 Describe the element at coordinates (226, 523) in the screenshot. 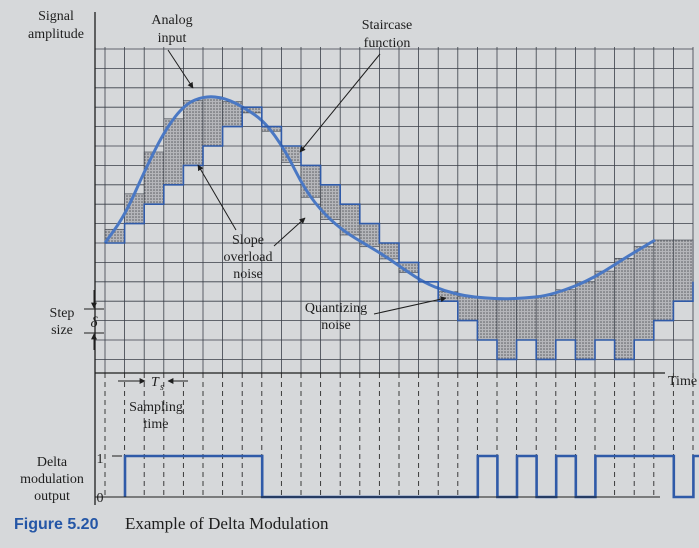

I see `figure-title: Example of Delta Modulation` at that location.